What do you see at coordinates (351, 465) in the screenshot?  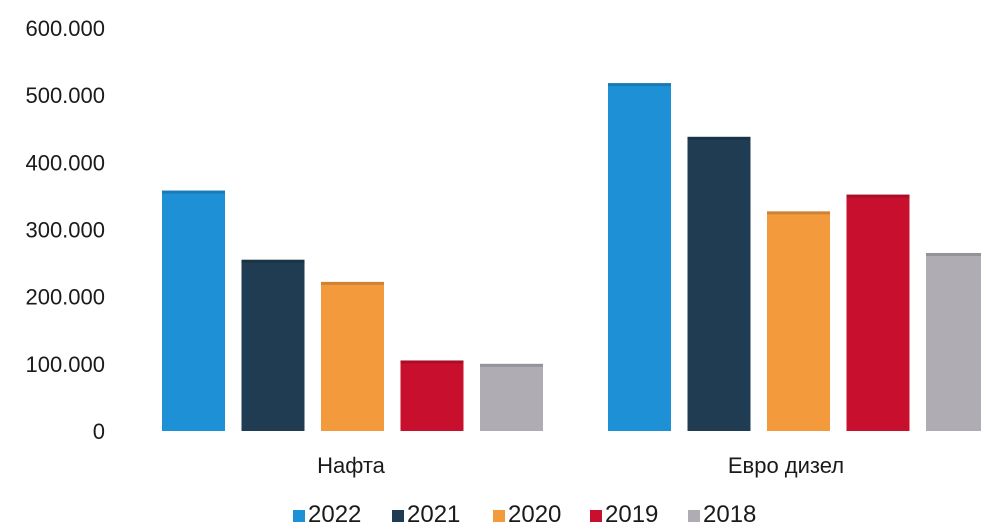 I see `x-category-label: Нафта` at bounding box center [351, 465].